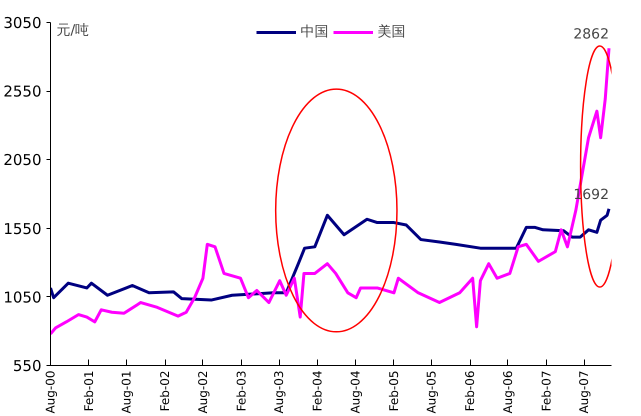 This screenshot has width=641, height=416. Describe the element at coordinates (203, 392) in the screenshot. I see `x-tick-label: Aug-02` at that location.